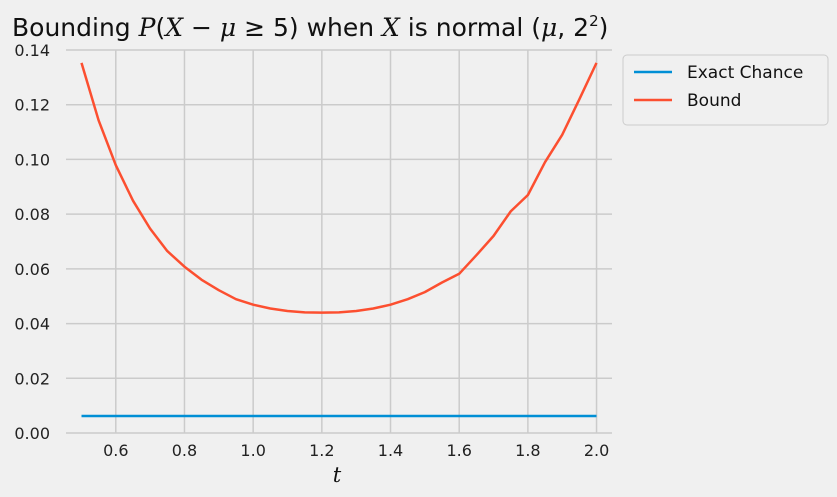  What do you see at coordinates (527, 450) in the screenshot?
I see `x-tick-label: 1.8` at bounding box center [527, 450].